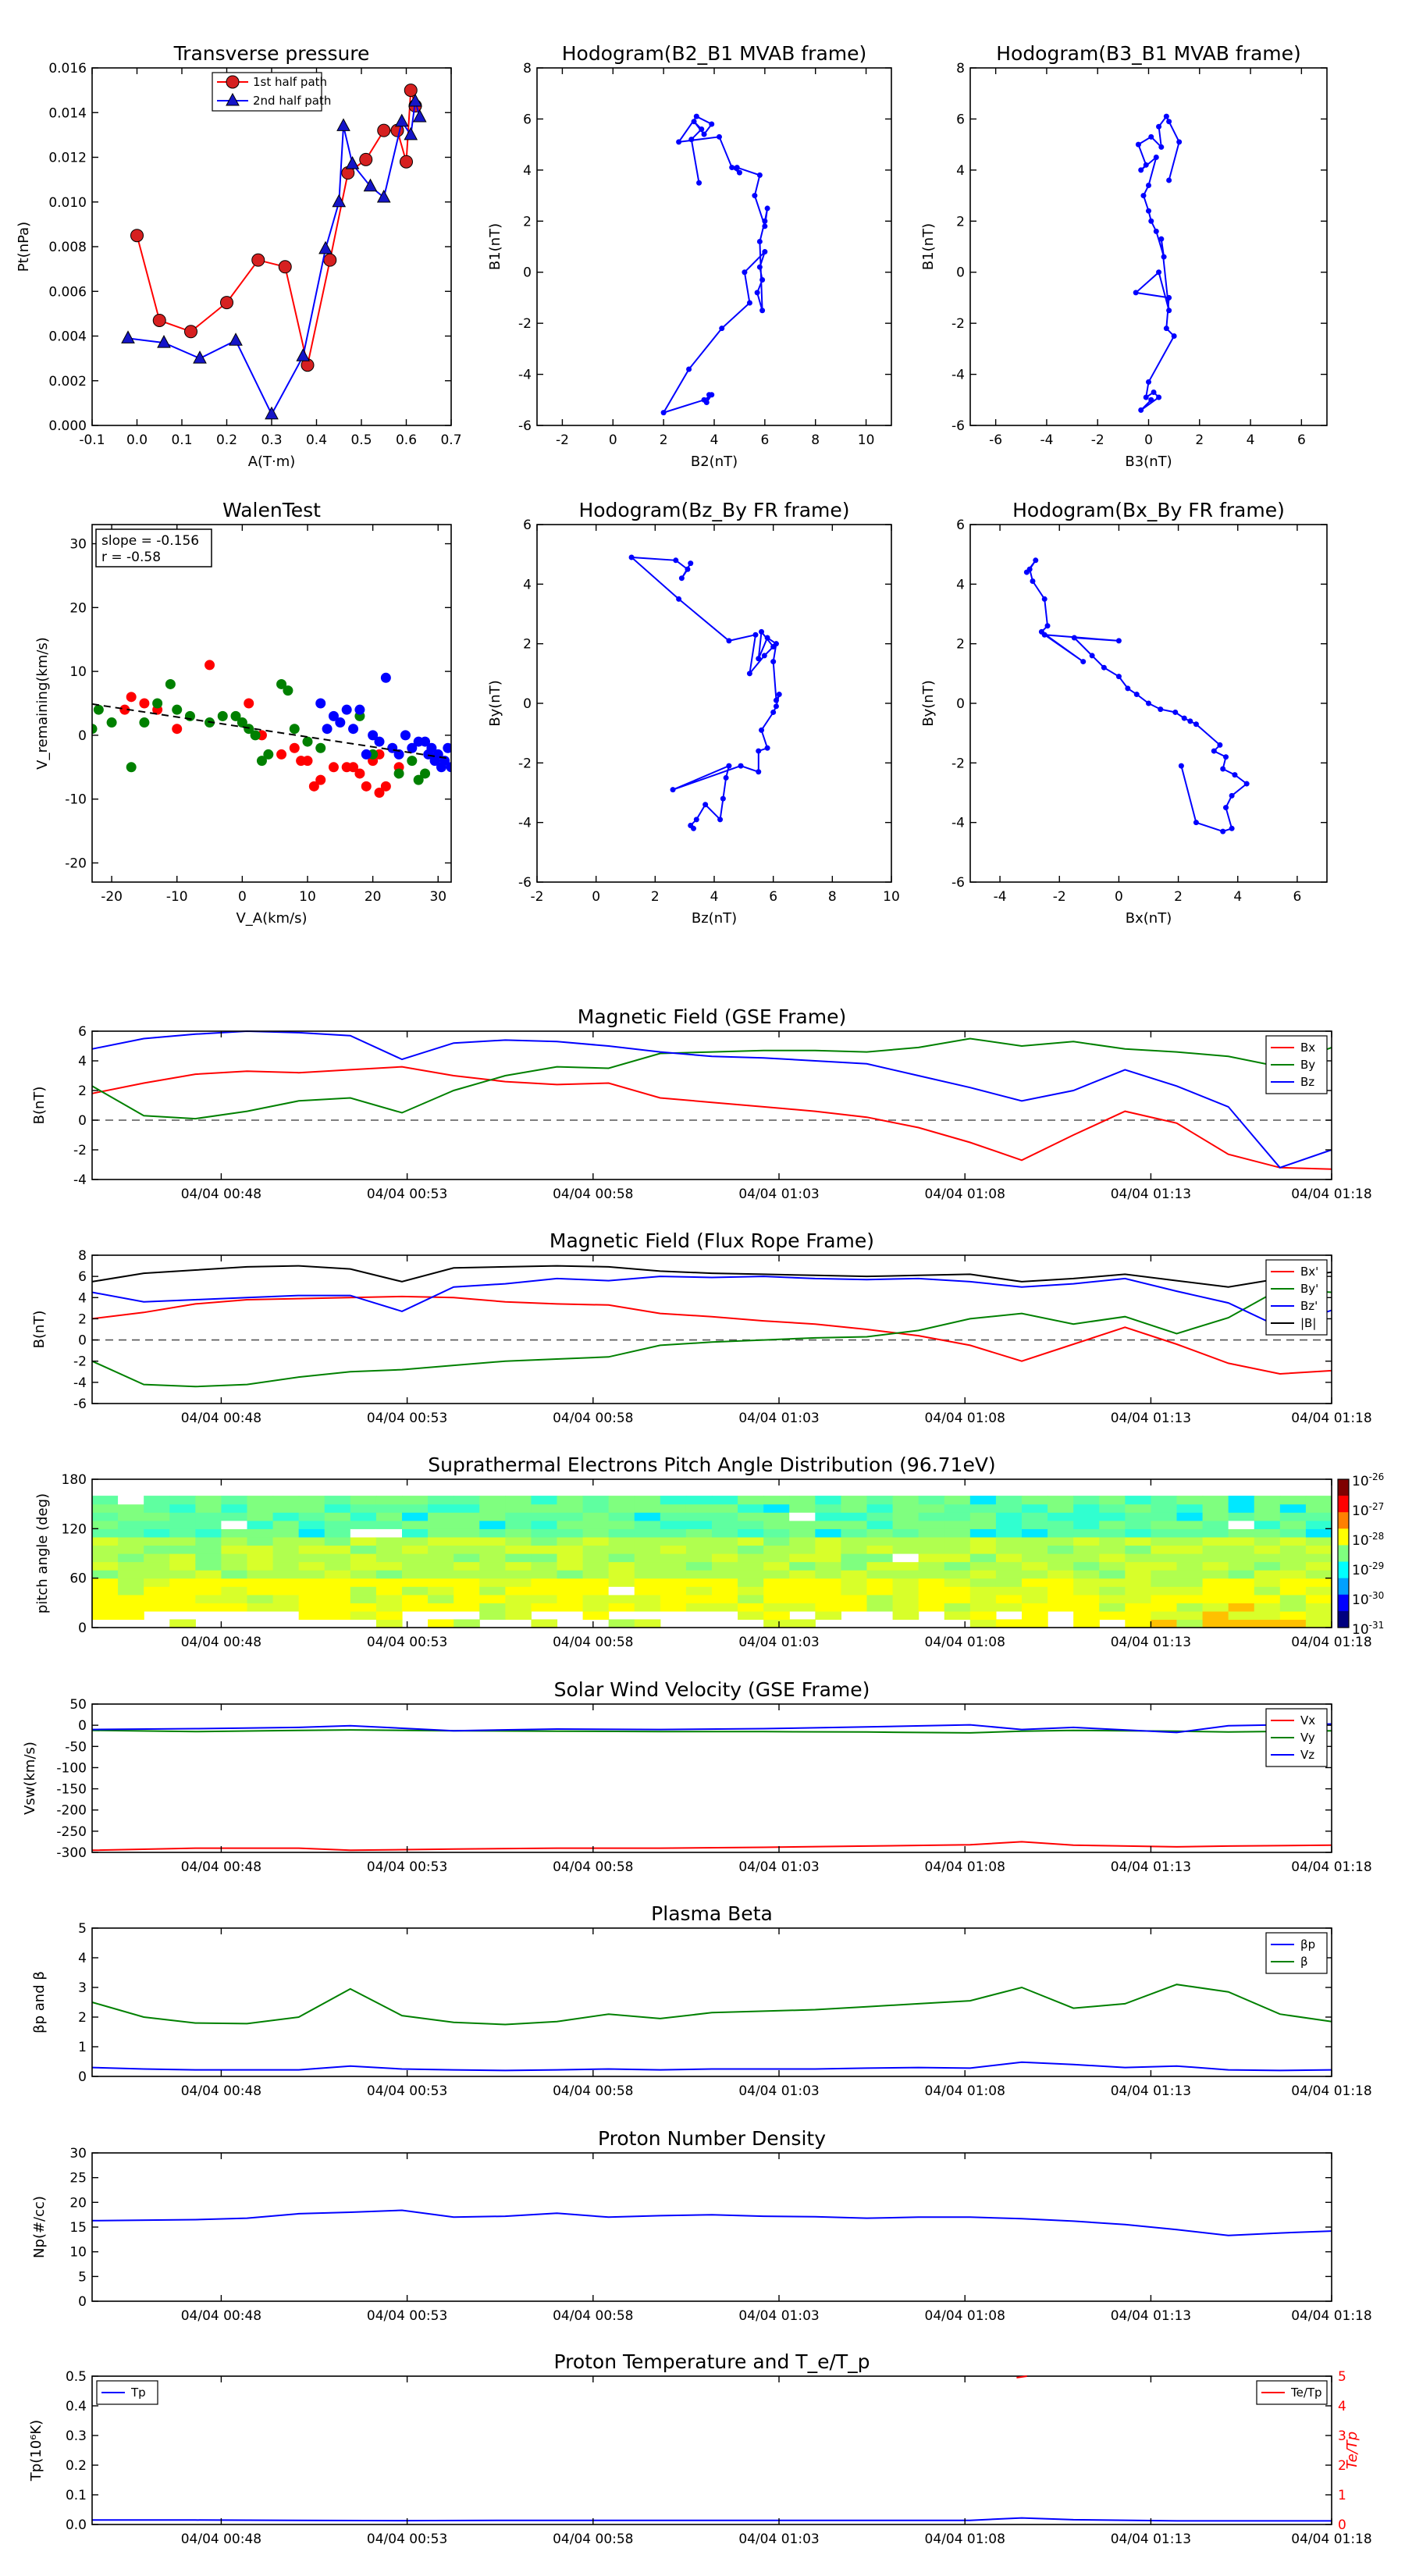 This screenshot has width=1405, height=2576. What do you see at coordinates (340, 722) in the screenshot?
I see `scatter-point-blue` at bounding box center [340, 722].